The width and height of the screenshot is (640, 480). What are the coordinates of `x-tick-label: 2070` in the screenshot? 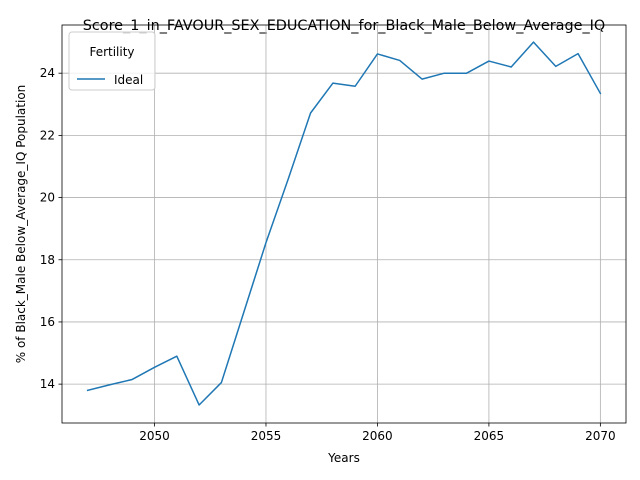 It's located at (600, 436).